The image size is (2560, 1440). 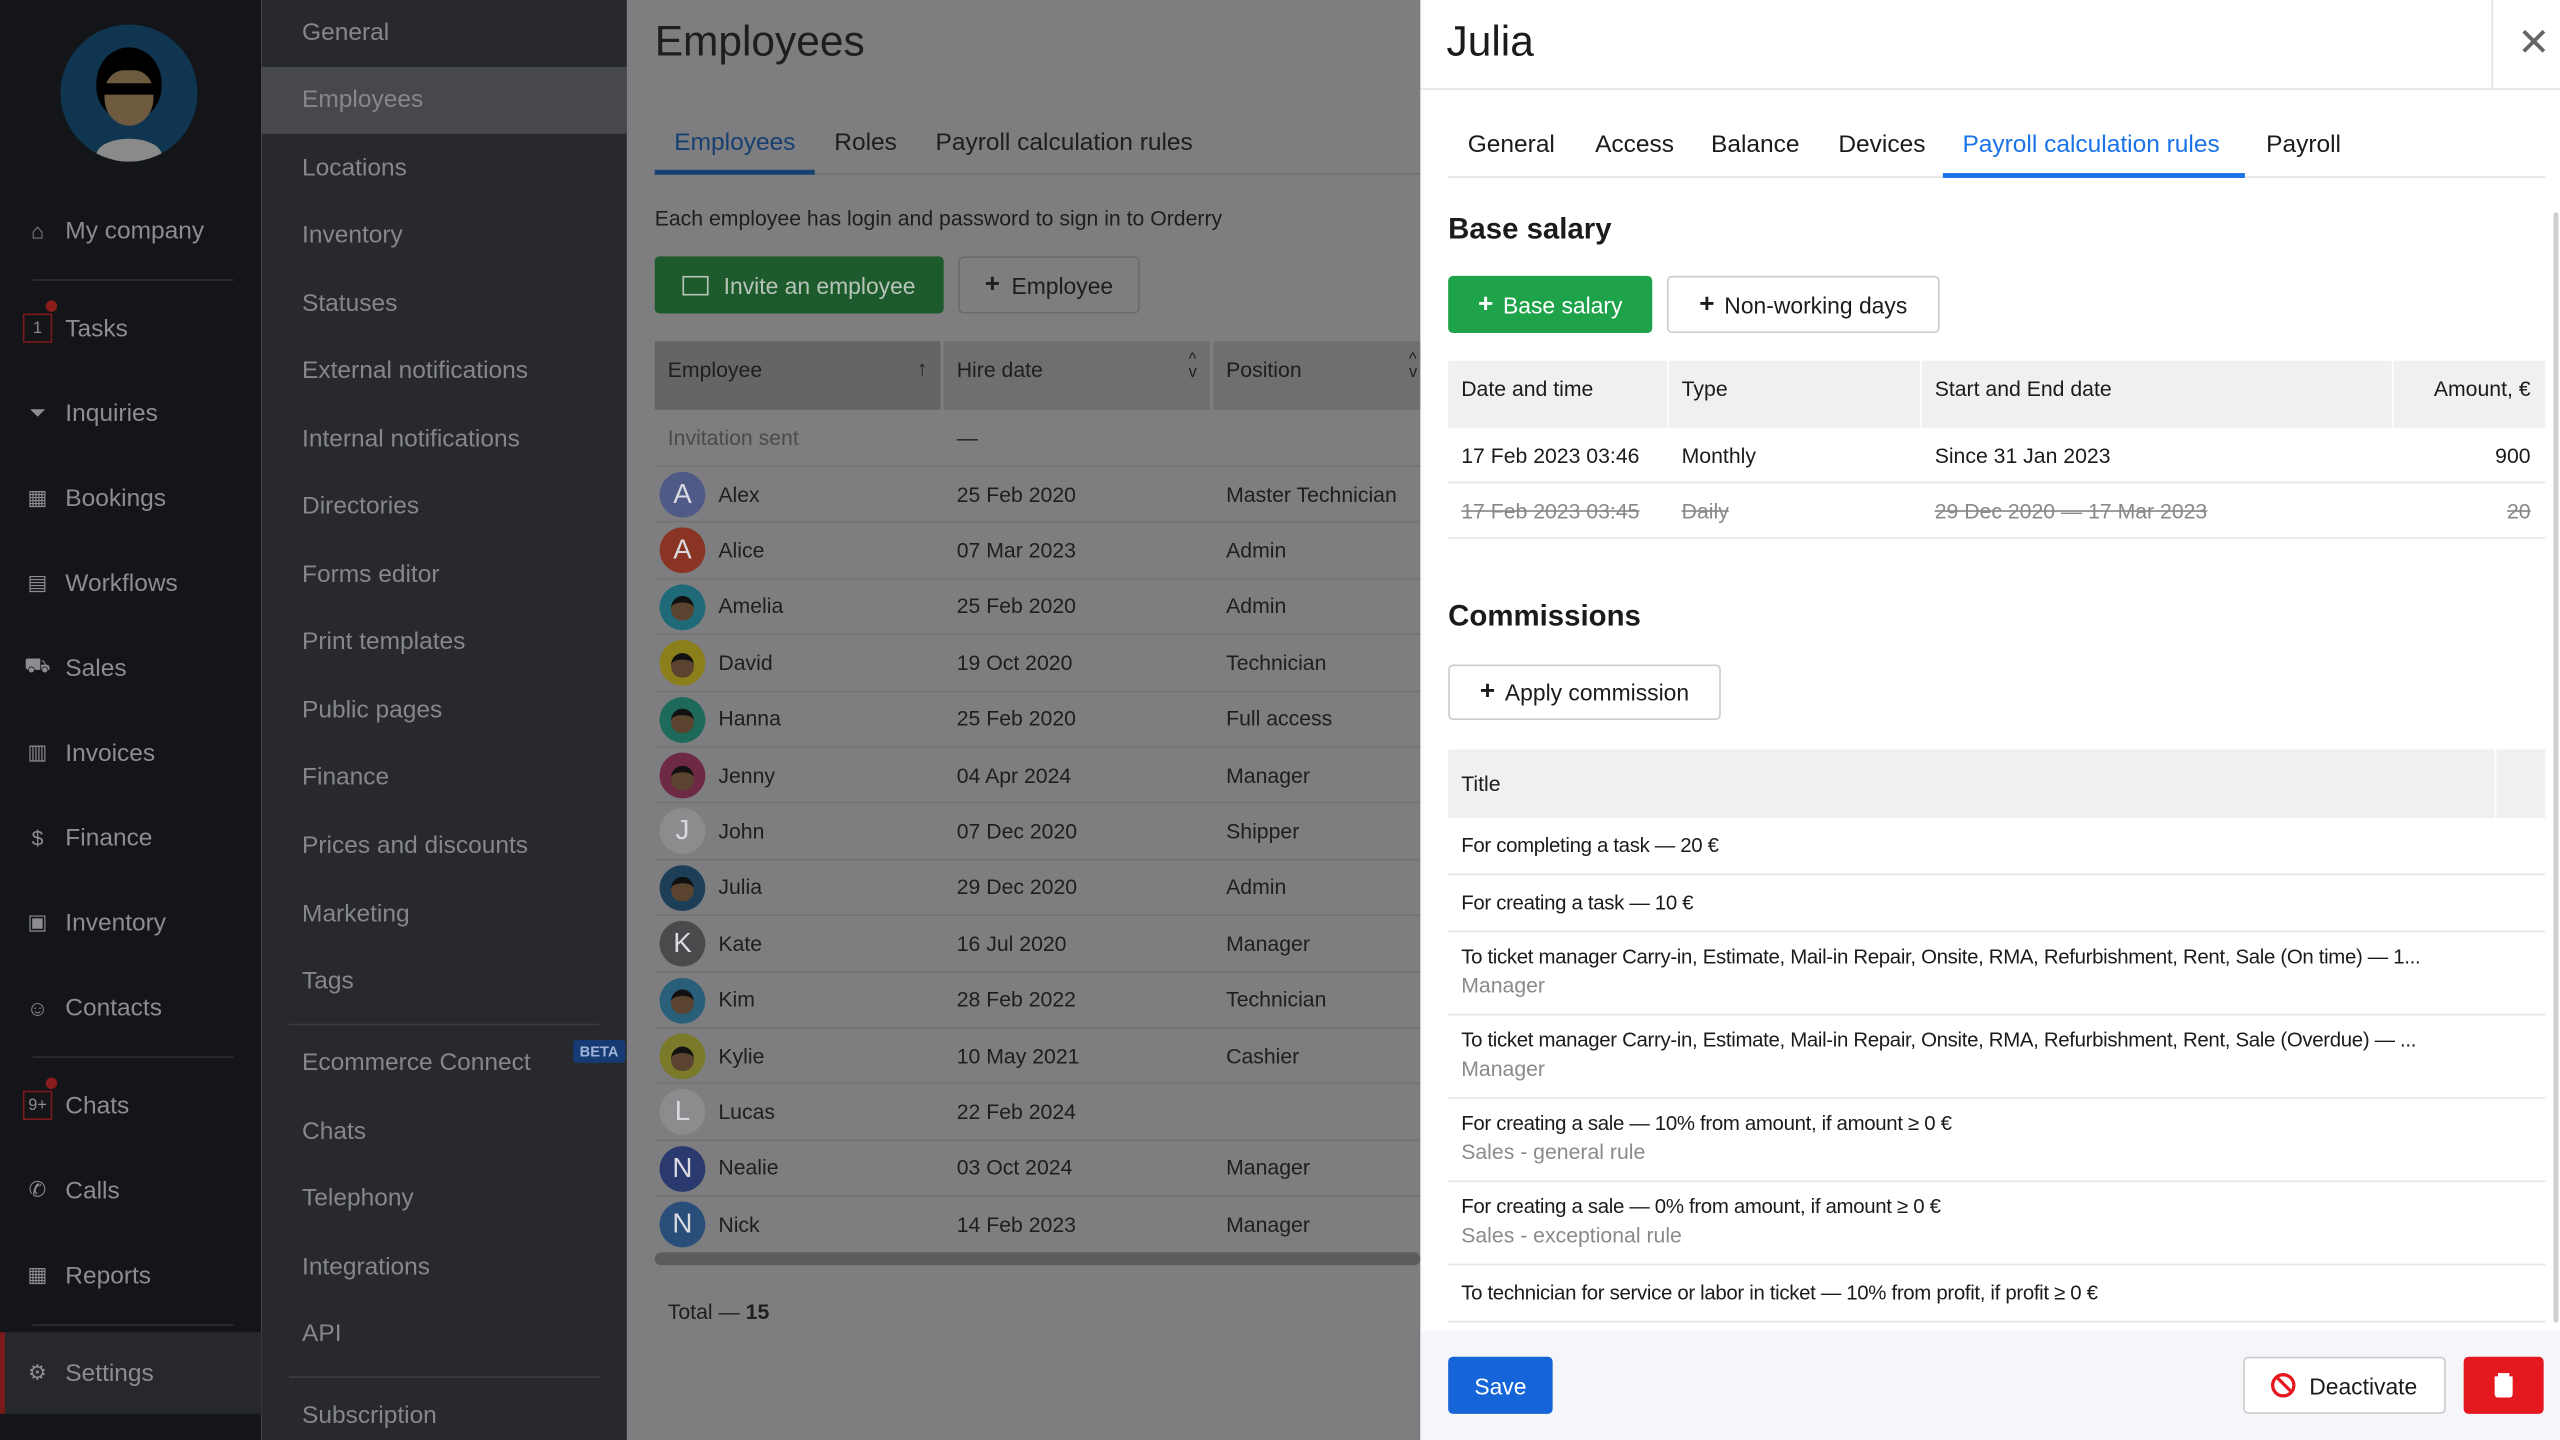 I want to click on nav-item-my-company: ⌂ My company, so click(x=113, y=230).